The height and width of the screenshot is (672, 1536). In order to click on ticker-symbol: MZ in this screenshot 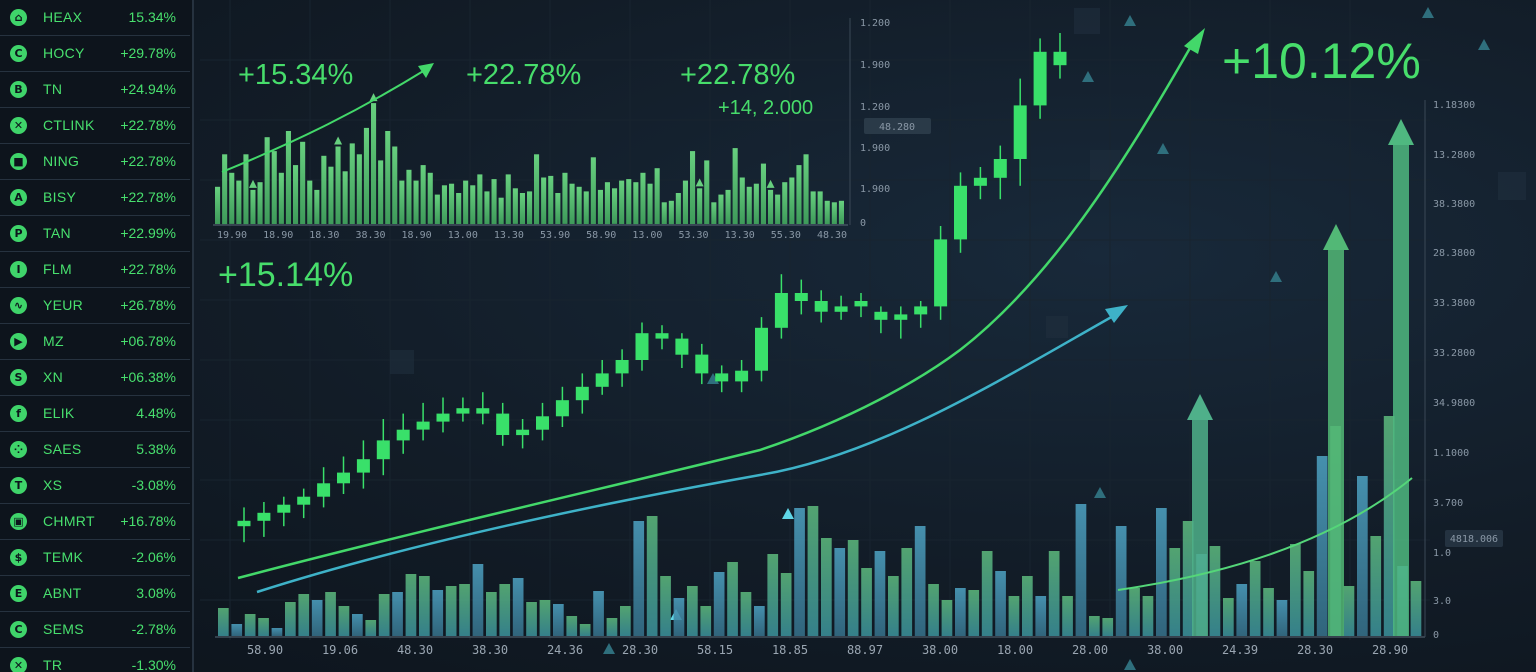, I will do `click(53, 341)`.